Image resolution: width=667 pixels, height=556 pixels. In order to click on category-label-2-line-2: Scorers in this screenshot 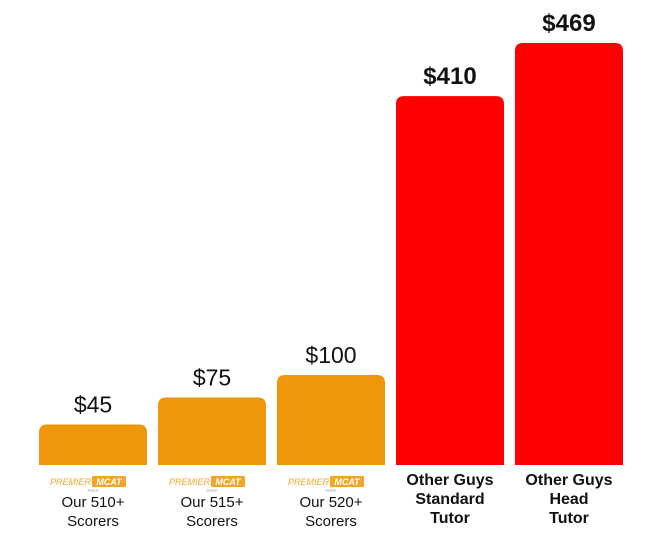, I will do `click(212, 521)`.